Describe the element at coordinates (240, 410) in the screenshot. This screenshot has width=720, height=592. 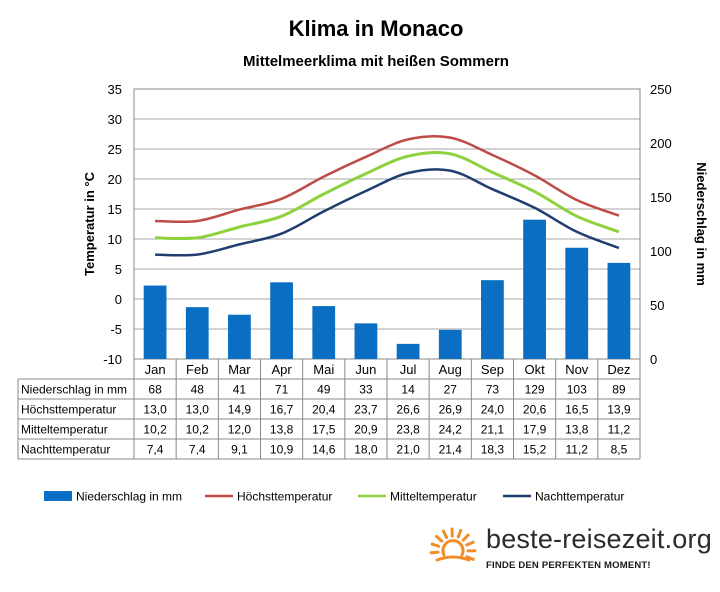
I see `table-cell-value: 14,9` at that location.